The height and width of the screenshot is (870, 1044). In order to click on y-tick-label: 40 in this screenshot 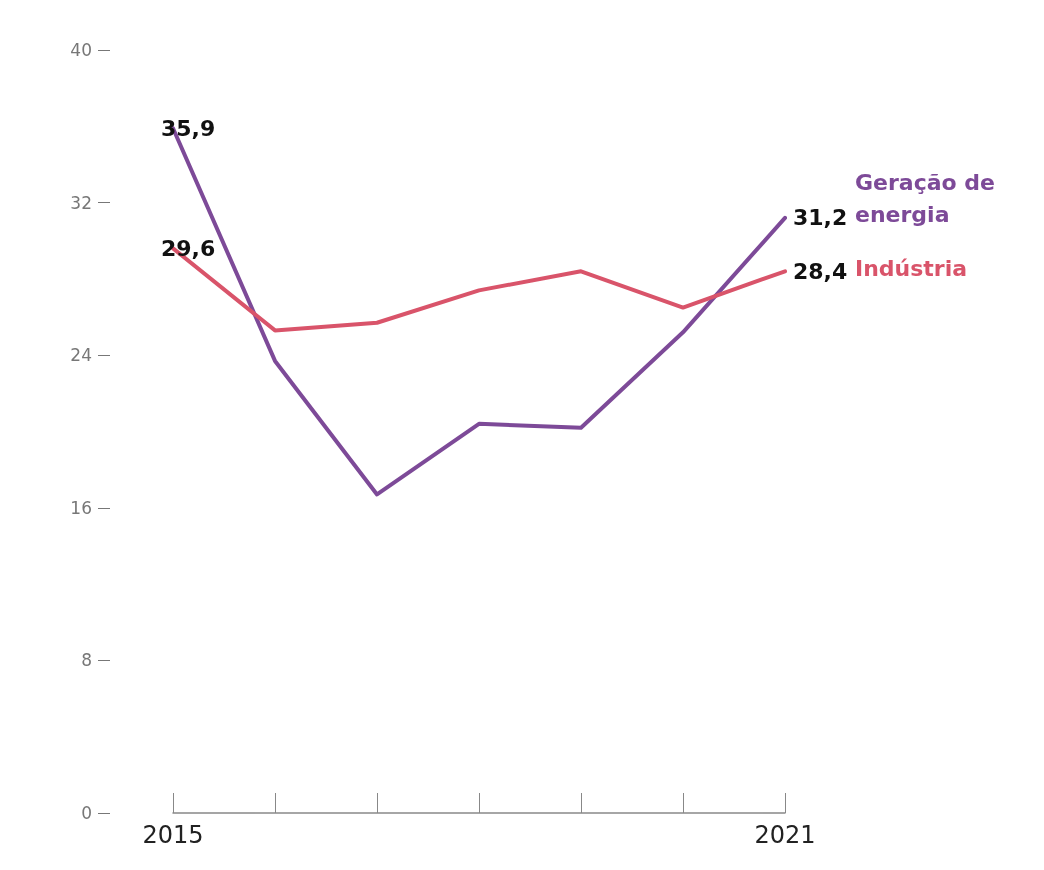, I will do `click(81, 50)`.